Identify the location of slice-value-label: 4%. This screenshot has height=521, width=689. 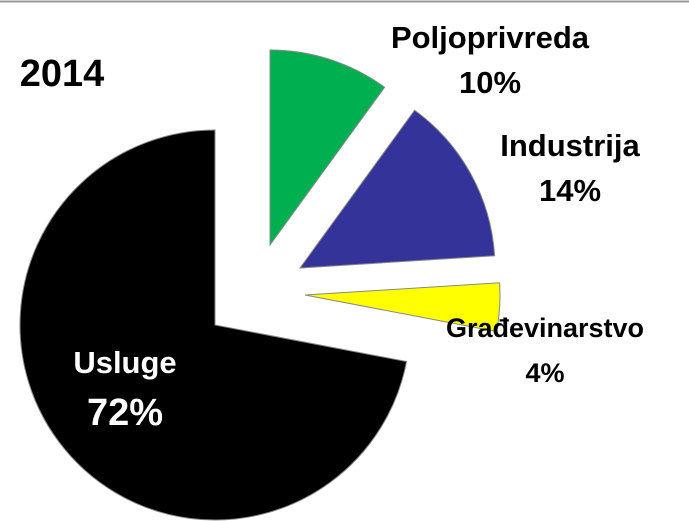
(544, 373).